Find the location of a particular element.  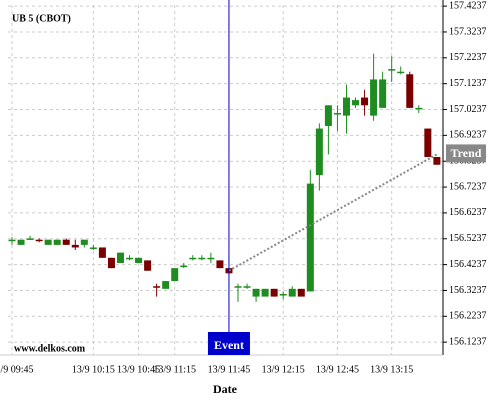

trend-label: Trend is located at coordinates (466, 153).